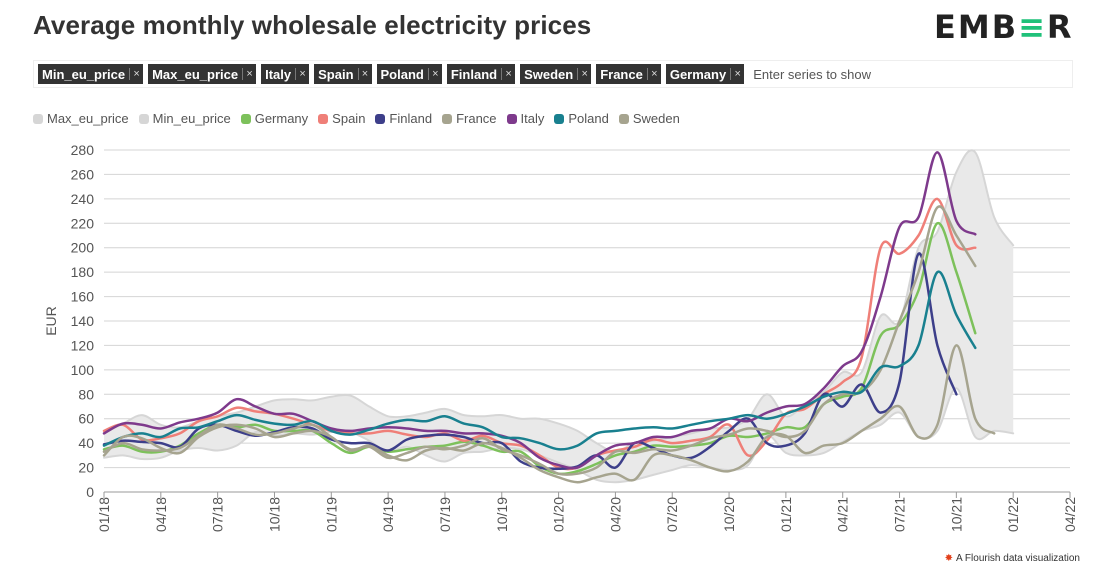 The width and height of the screenshot is (1100, 575). What do you see at coordinates (853, 74) in the screenshot?
I see `series-search-input` at bounding box center [853, 74].